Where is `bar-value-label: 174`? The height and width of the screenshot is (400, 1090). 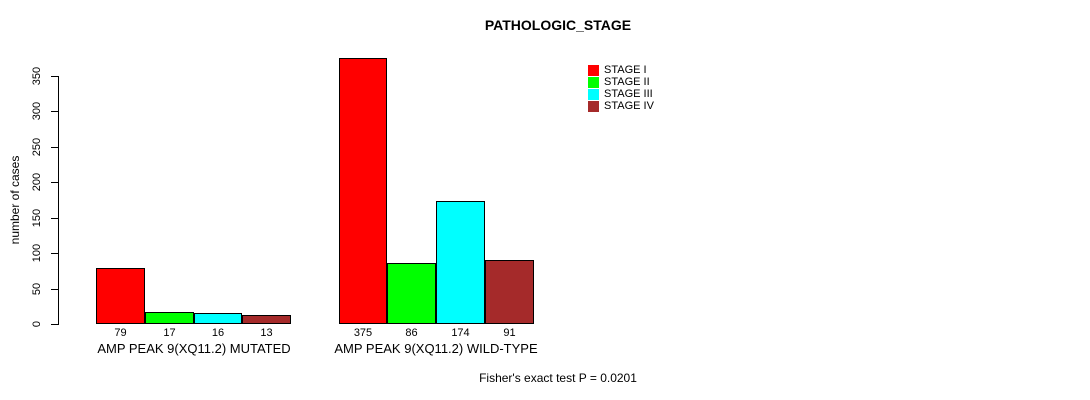 bar-value-label: 174 is located at coordinates (460, 333).